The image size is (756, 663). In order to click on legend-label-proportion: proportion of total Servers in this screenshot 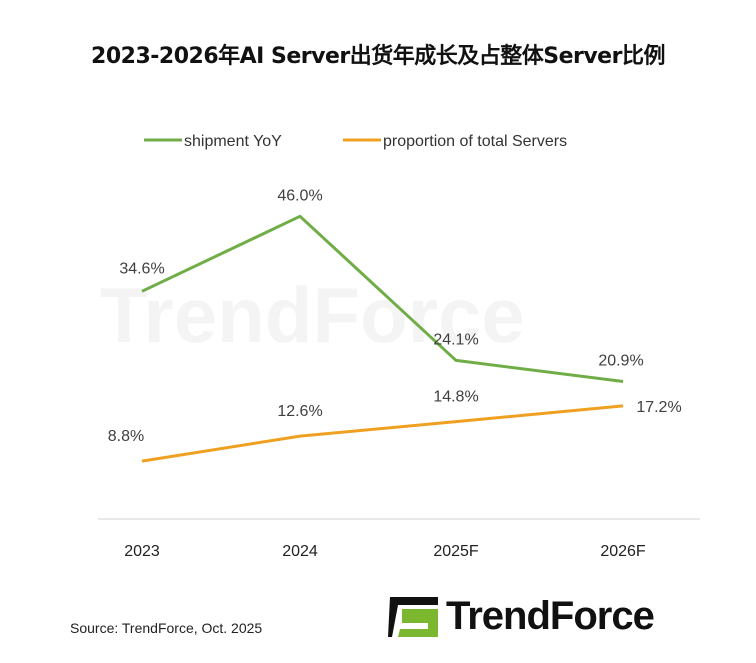, I will do `click(475, 141)`.